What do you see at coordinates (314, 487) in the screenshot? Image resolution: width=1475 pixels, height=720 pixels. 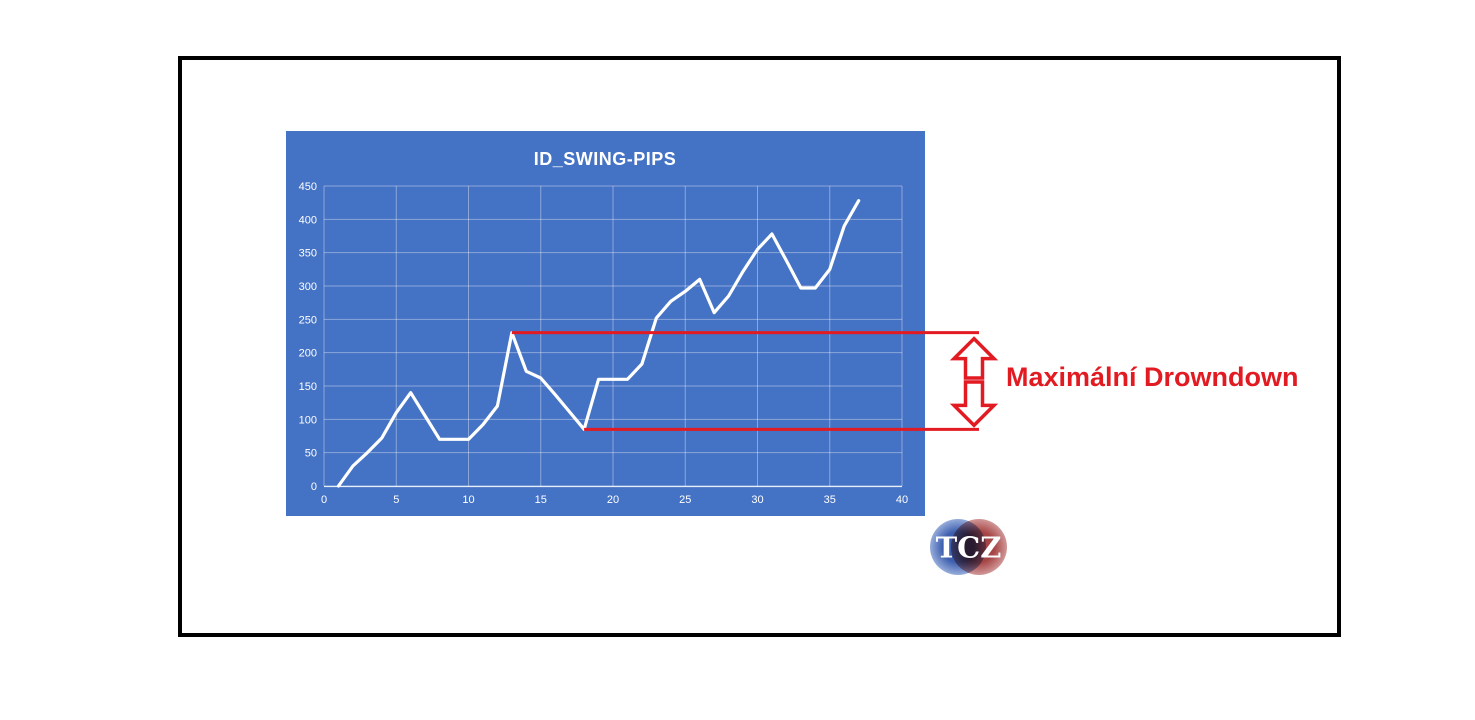 I see `y-tick-label: 0` at bounding box center [314, 487].